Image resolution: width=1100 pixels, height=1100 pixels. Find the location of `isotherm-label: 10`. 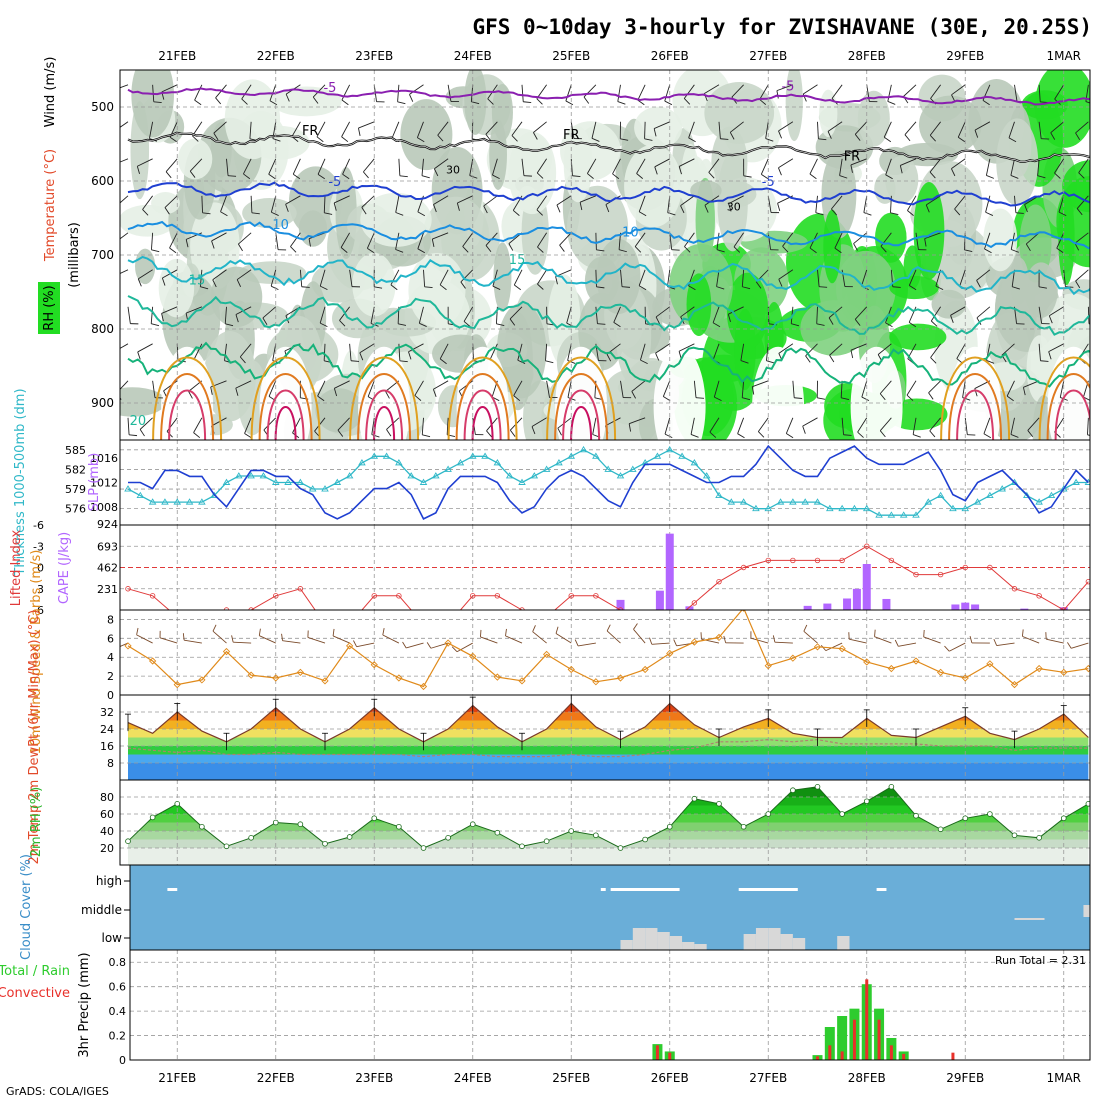

isotherm-label: 10 is located at coordinates (630, 233).